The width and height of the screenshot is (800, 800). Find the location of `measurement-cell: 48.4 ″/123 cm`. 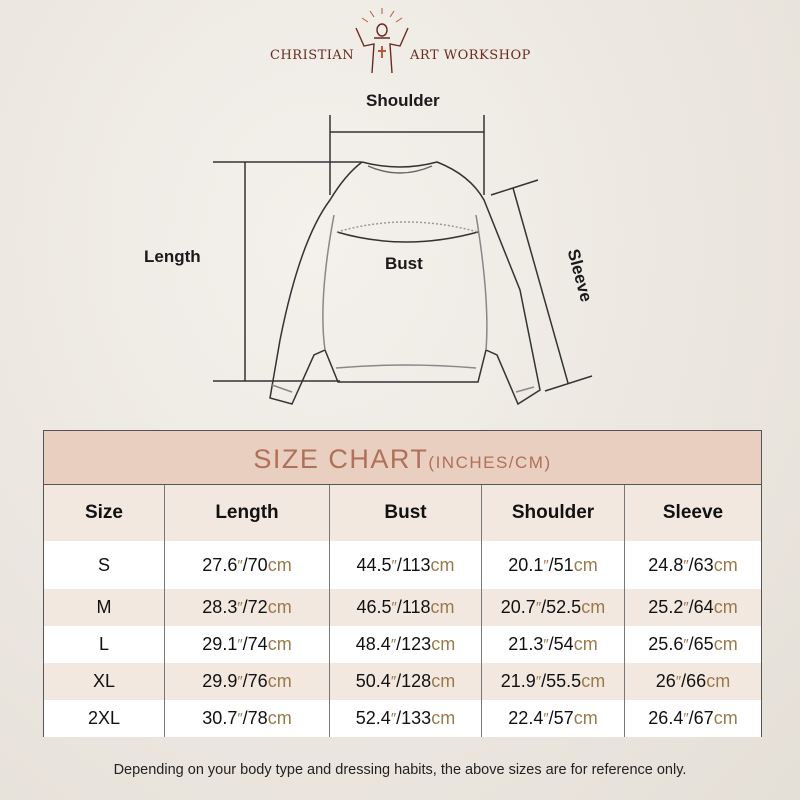

measurement-cell: 48.4 ″/123 cm is located at coordinates (406, 644).